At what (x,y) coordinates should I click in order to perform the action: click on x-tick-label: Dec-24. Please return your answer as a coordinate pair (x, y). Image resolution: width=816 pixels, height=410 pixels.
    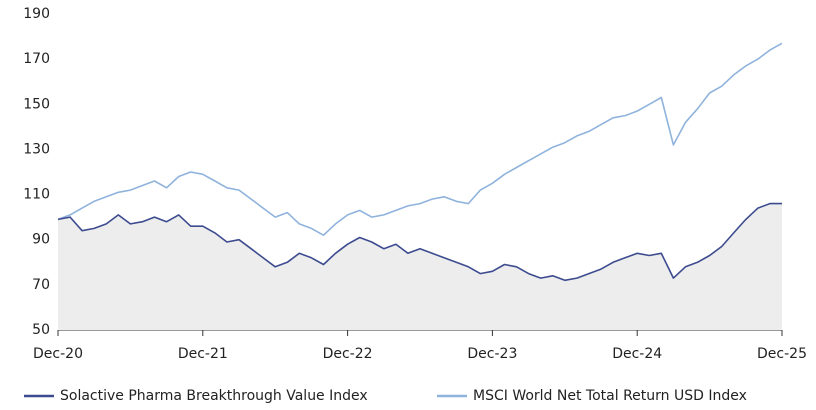
    Looking at the image, I should click on (637, 354).